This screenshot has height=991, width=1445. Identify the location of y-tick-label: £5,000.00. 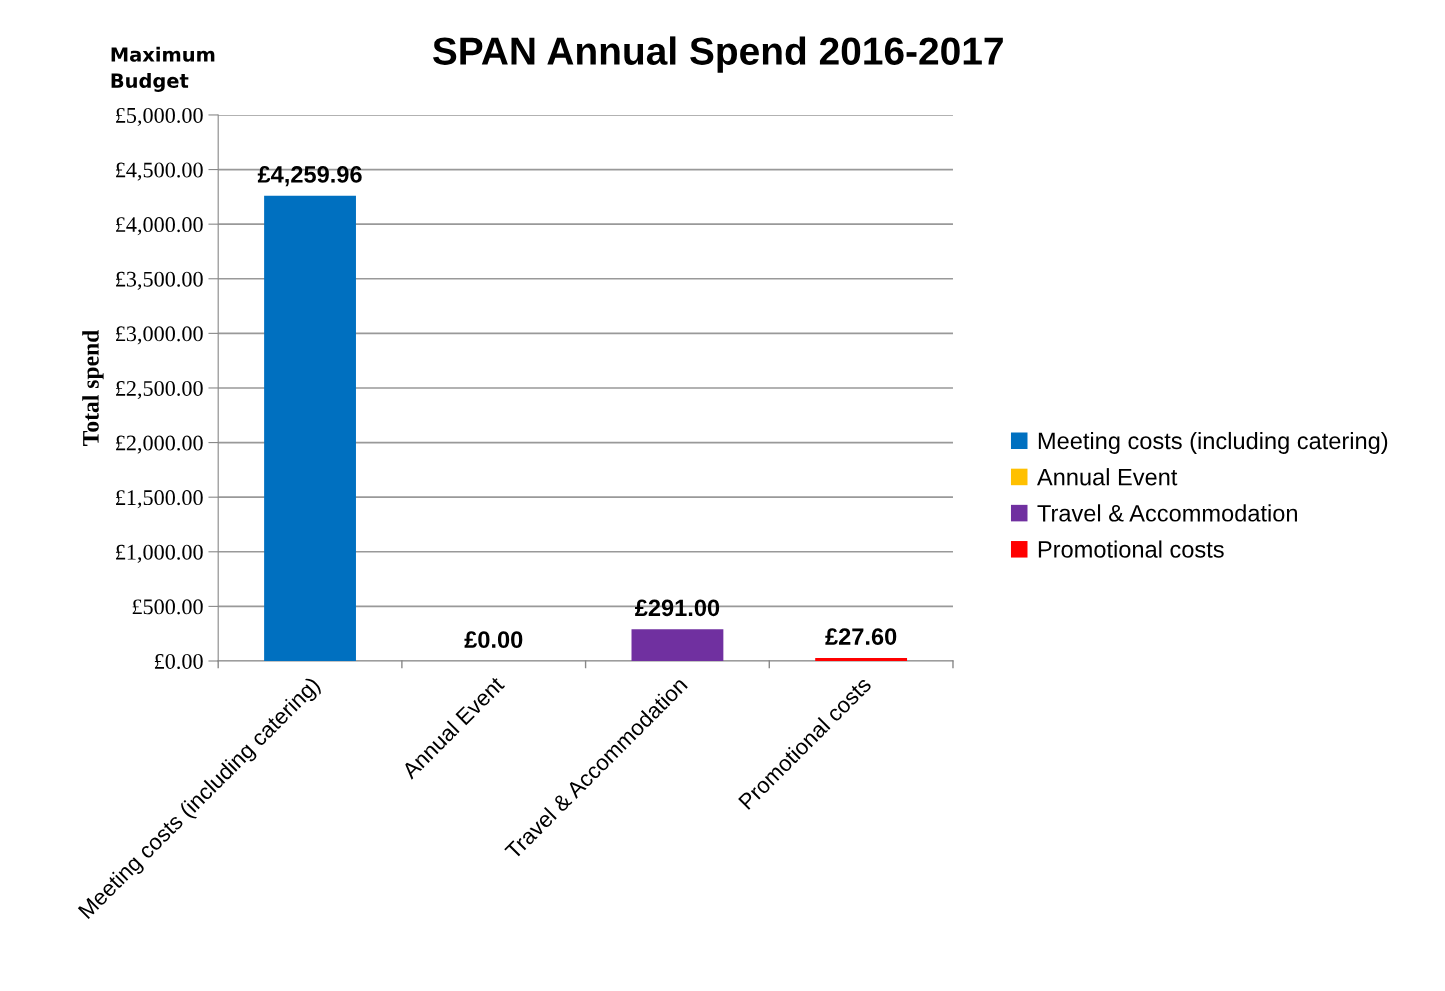
(159, 117).